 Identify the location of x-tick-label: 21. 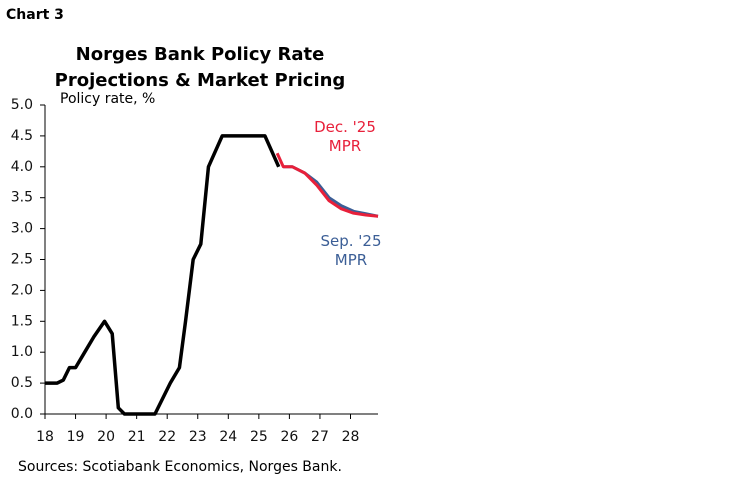
(137, 437).